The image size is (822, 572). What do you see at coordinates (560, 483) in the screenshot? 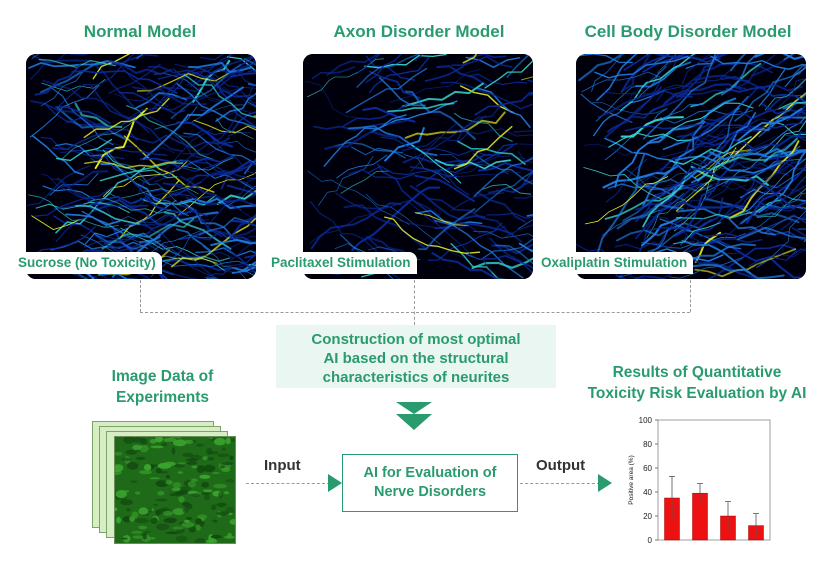
I see `output-arrow-line` at bounding box center [560, 483].